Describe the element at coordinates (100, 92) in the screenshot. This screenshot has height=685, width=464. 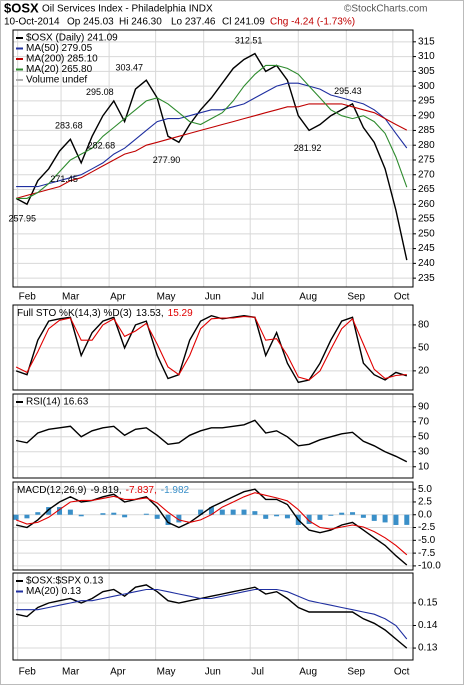
I see `price-annotation: 295.08` at that location.